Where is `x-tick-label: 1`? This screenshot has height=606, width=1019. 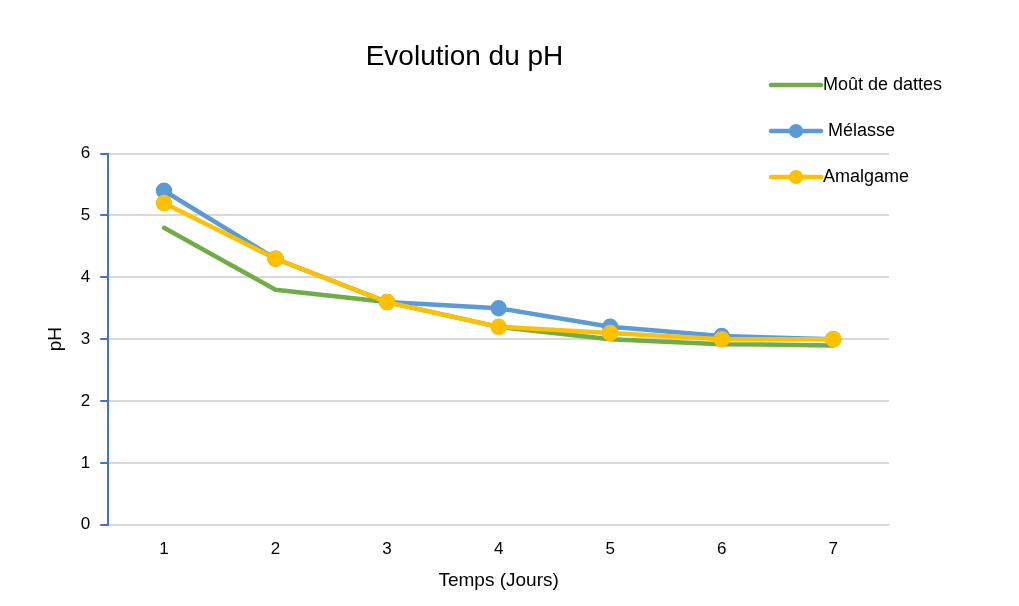 x-tick-label: 1 is located at coordinates (164, 548).